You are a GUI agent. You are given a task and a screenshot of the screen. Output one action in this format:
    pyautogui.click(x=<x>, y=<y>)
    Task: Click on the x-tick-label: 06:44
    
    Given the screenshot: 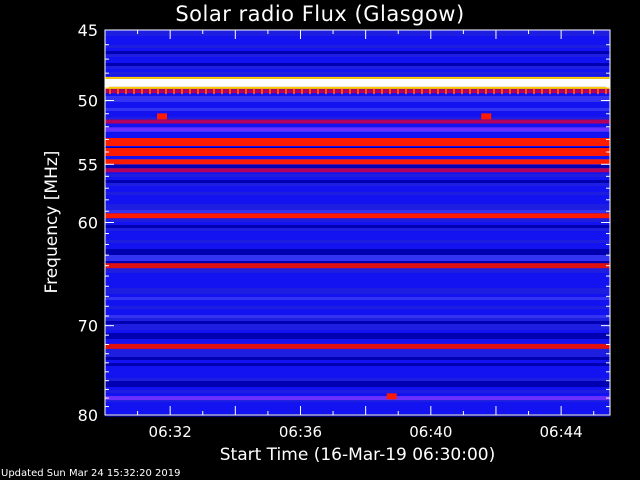 What is the action you would take?
    pyautogui.click(x=561, y=432)
    